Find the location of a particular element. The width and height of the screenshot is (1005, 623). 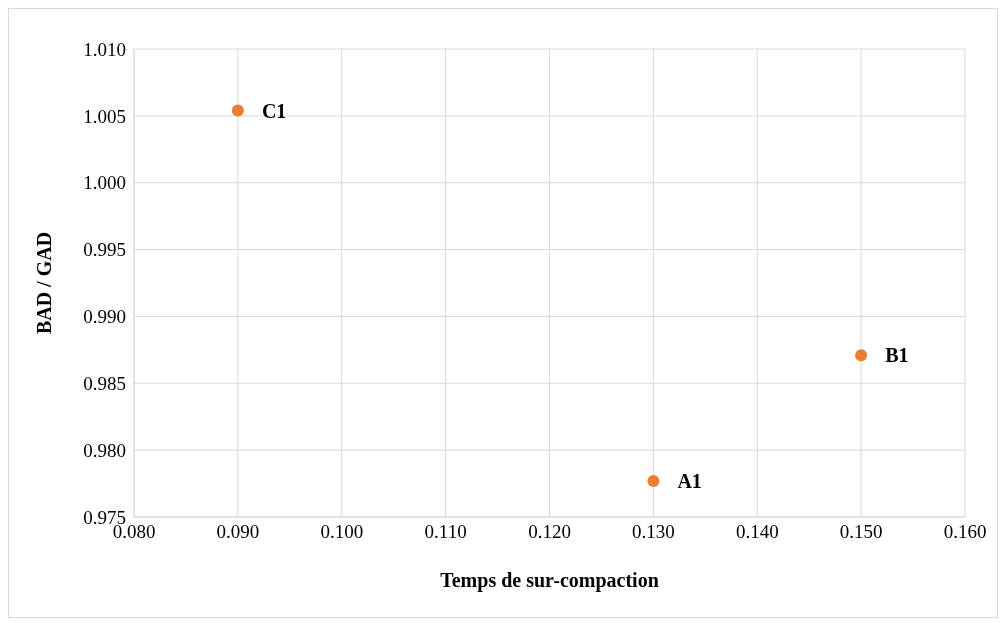

x-tick-label: 0.150 is located at coordinates (861, 532).